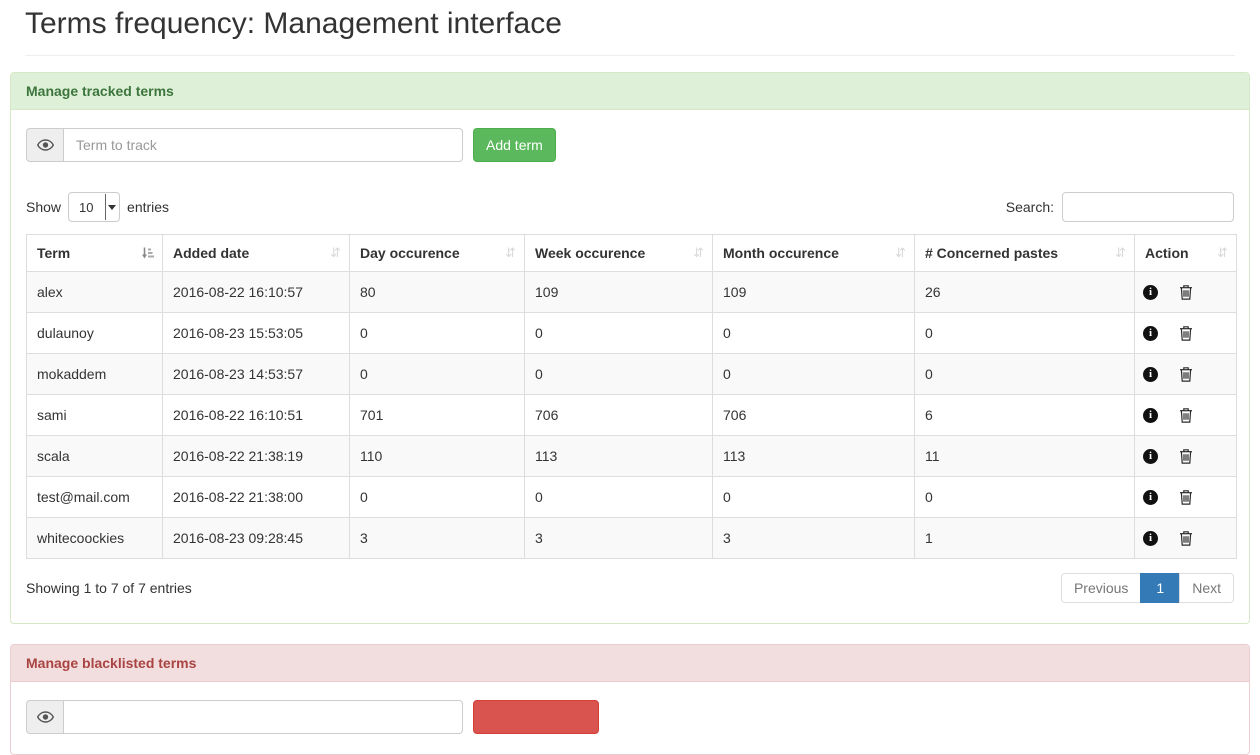 The height and width of the screenshot is (755, 1260). I want to click on term-input-group, so click(244, 145).